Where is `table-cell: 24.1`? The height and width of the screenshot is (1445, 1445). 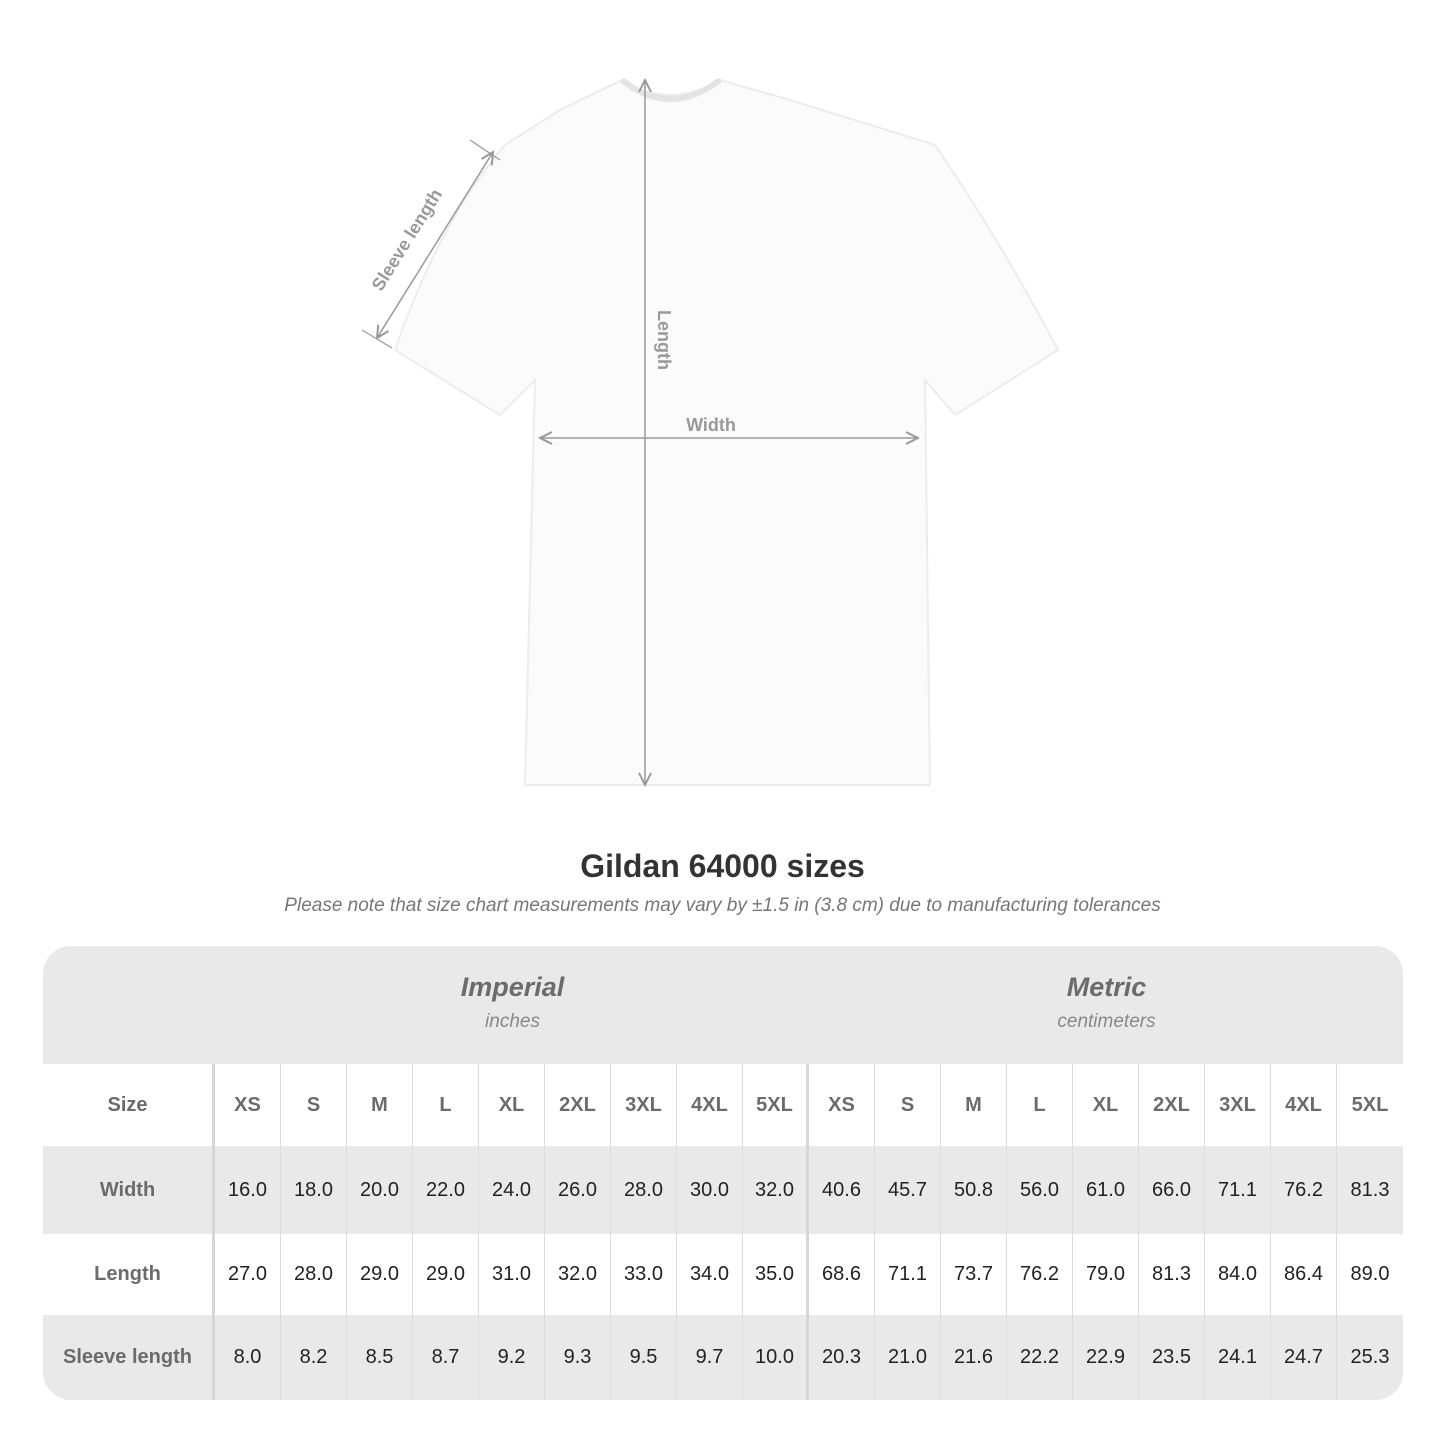
table-cell: 24.1 is located at coordinates (1238, 1357).